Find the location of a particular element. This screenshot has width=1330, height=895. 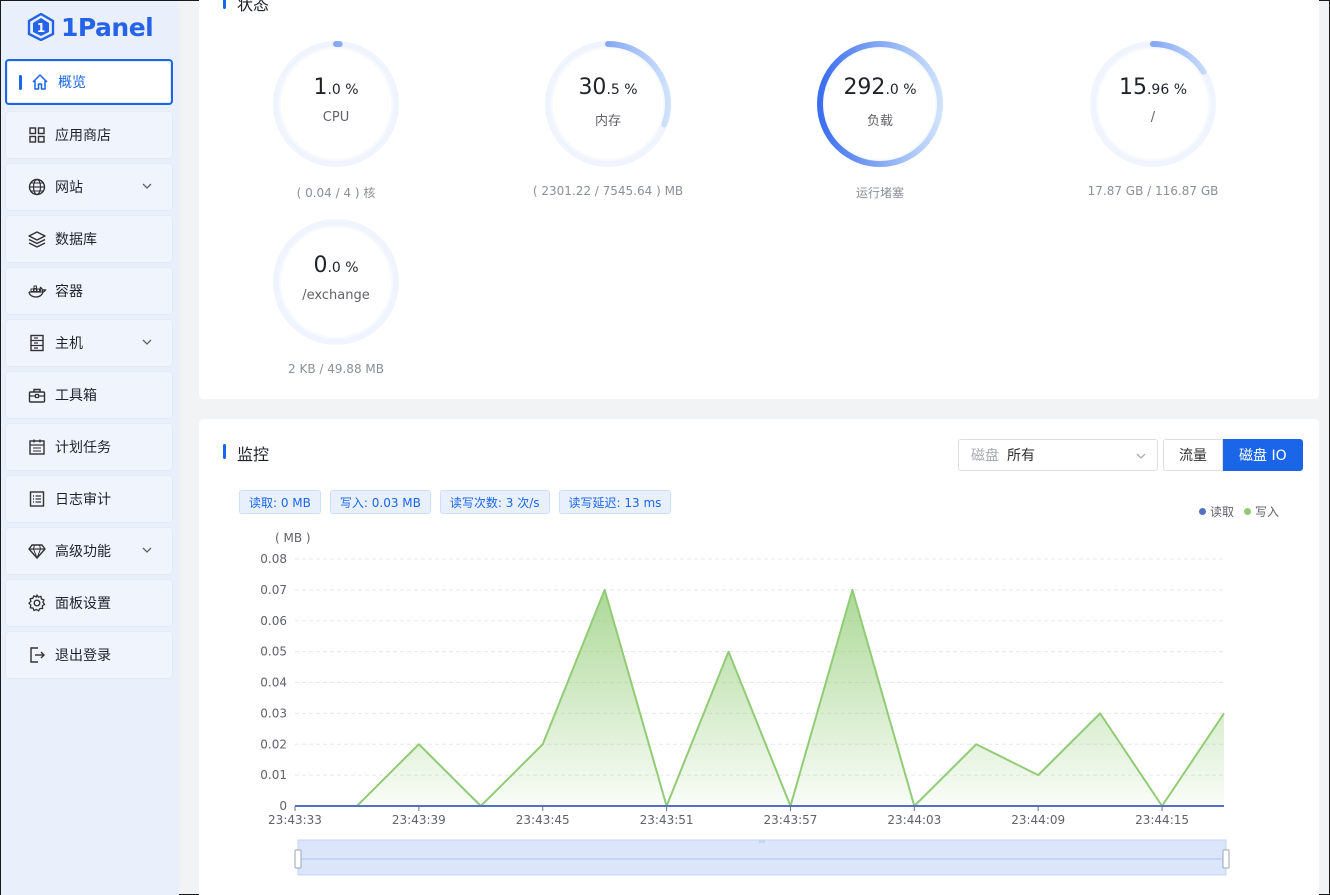

x-tick-label: 23:44:09 is located at coordinates (1038, 820).